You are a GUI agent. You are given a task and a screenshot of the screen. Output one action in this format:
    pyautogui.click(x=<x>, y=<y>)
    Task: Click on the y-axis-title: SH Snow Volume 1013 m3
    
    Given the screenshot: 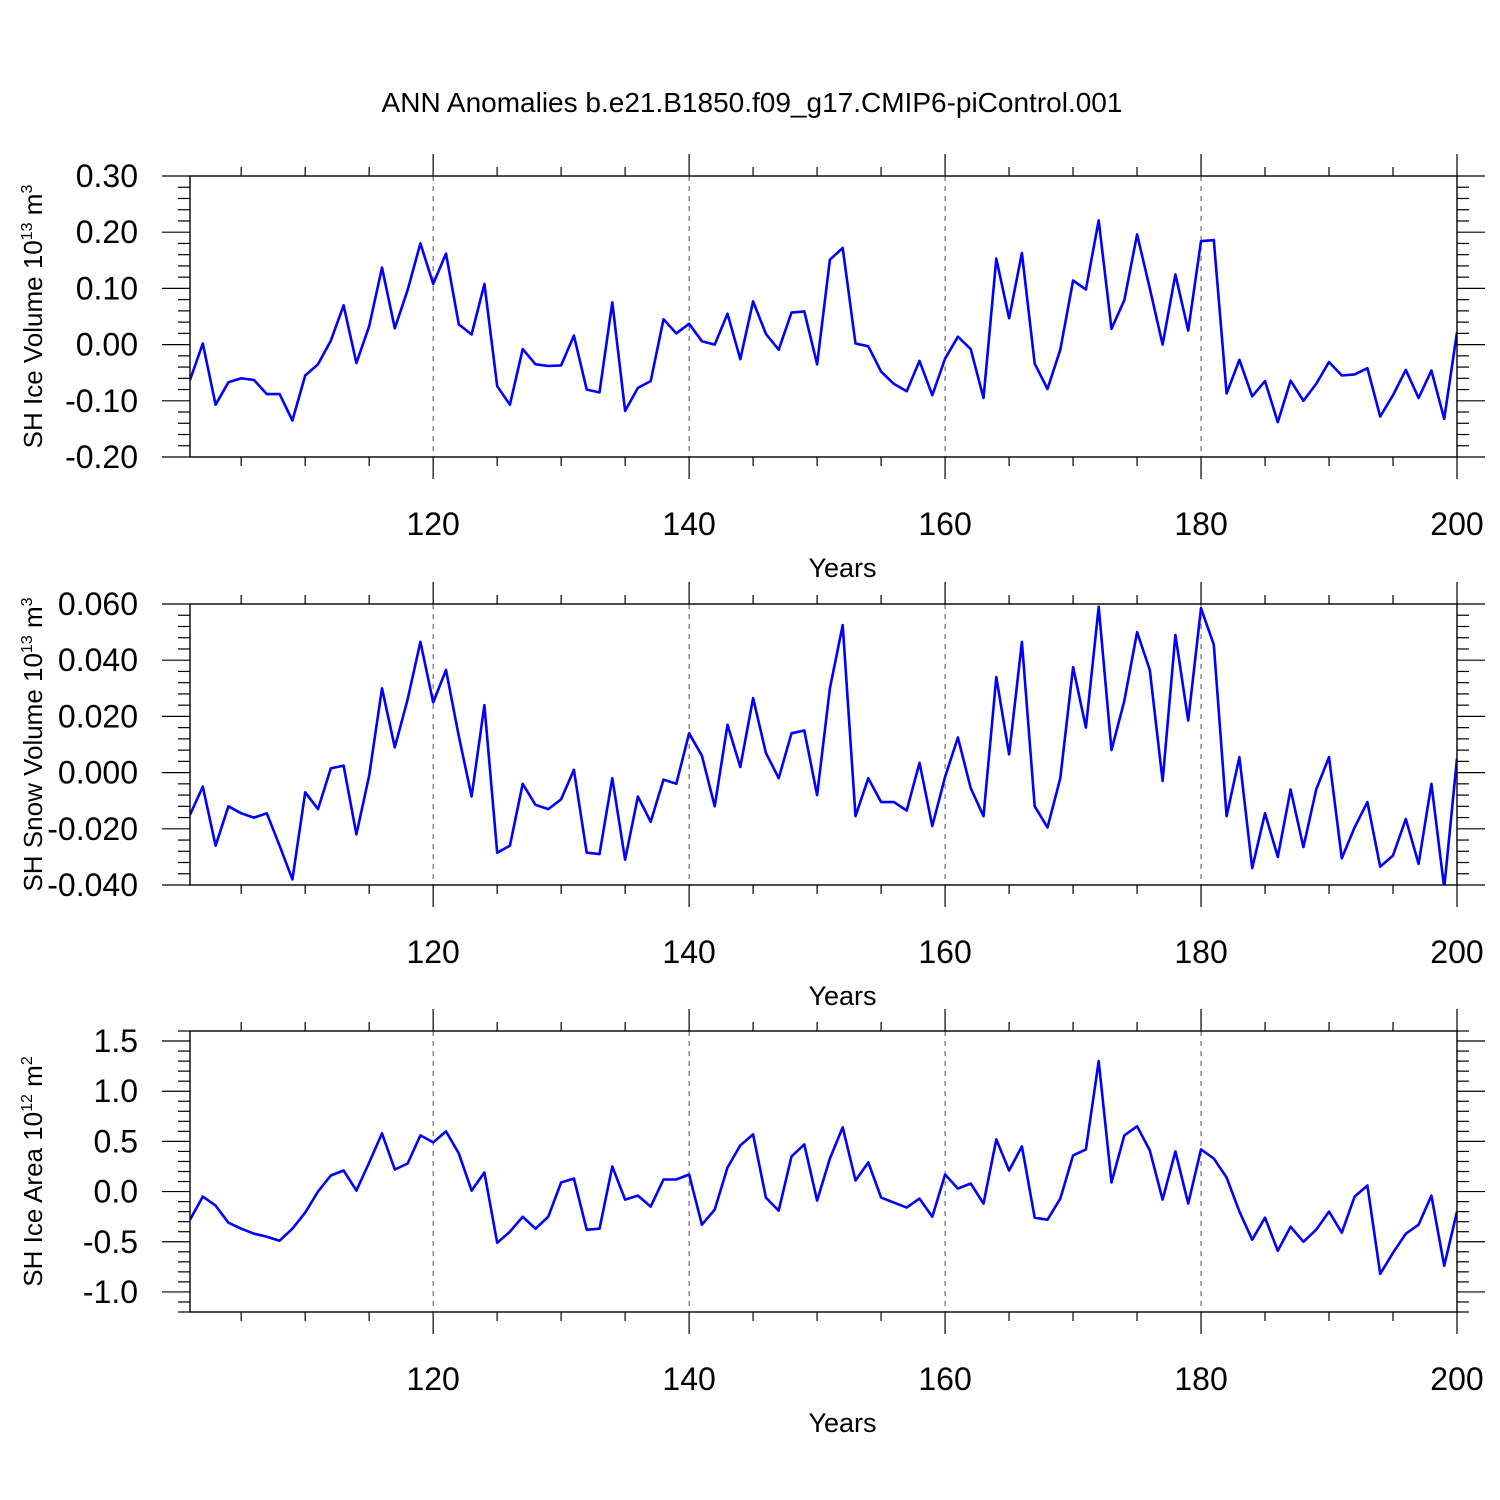 What is the action you would take?
    pyautogui.click(x=33, y=744)
    